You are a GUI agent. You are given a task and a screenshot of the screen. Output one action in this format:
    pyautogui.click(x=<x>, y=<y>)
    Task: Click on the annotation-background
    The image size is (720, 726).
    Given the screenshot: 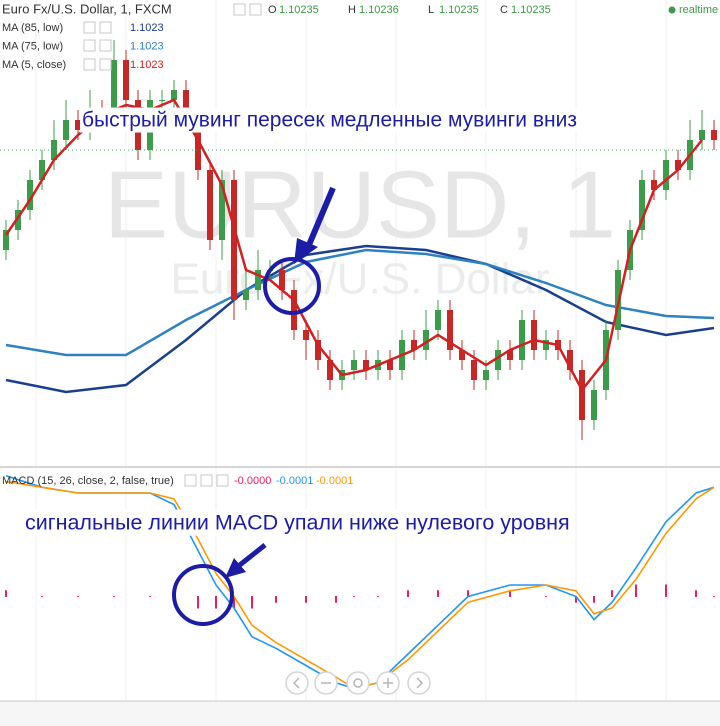 What is the action you would take?
    pyautogui.click(x=329, y=120)
    